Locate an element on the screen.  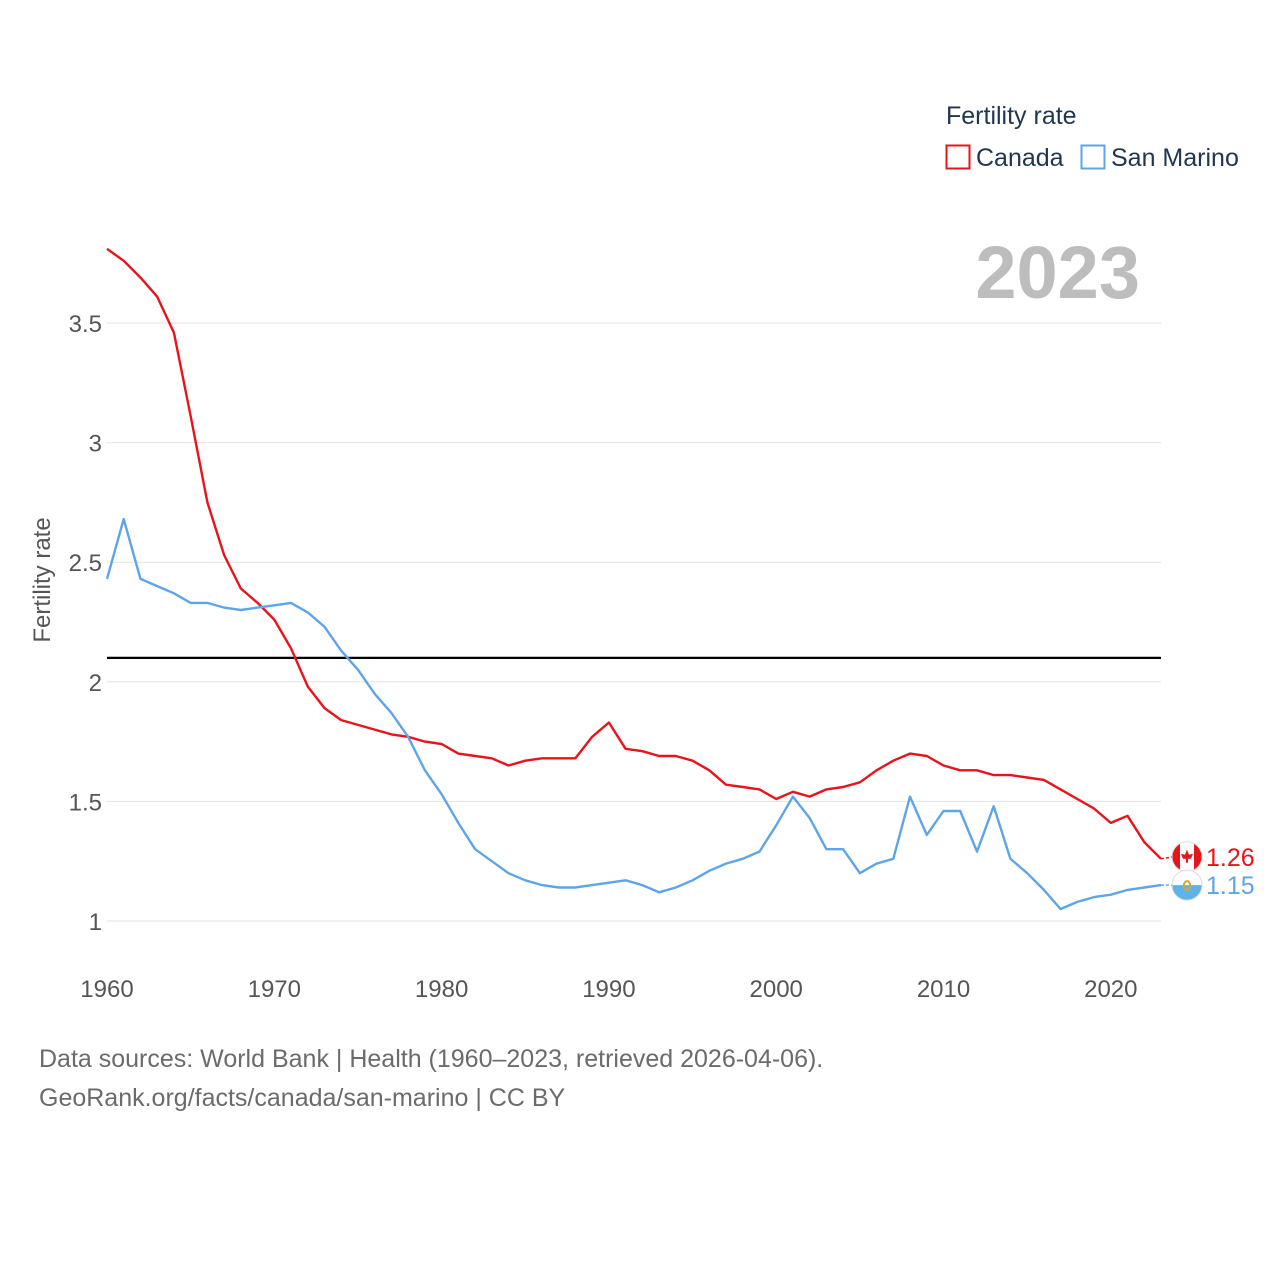
x-tick-label: 1980 is located at coordinates (441, 989).